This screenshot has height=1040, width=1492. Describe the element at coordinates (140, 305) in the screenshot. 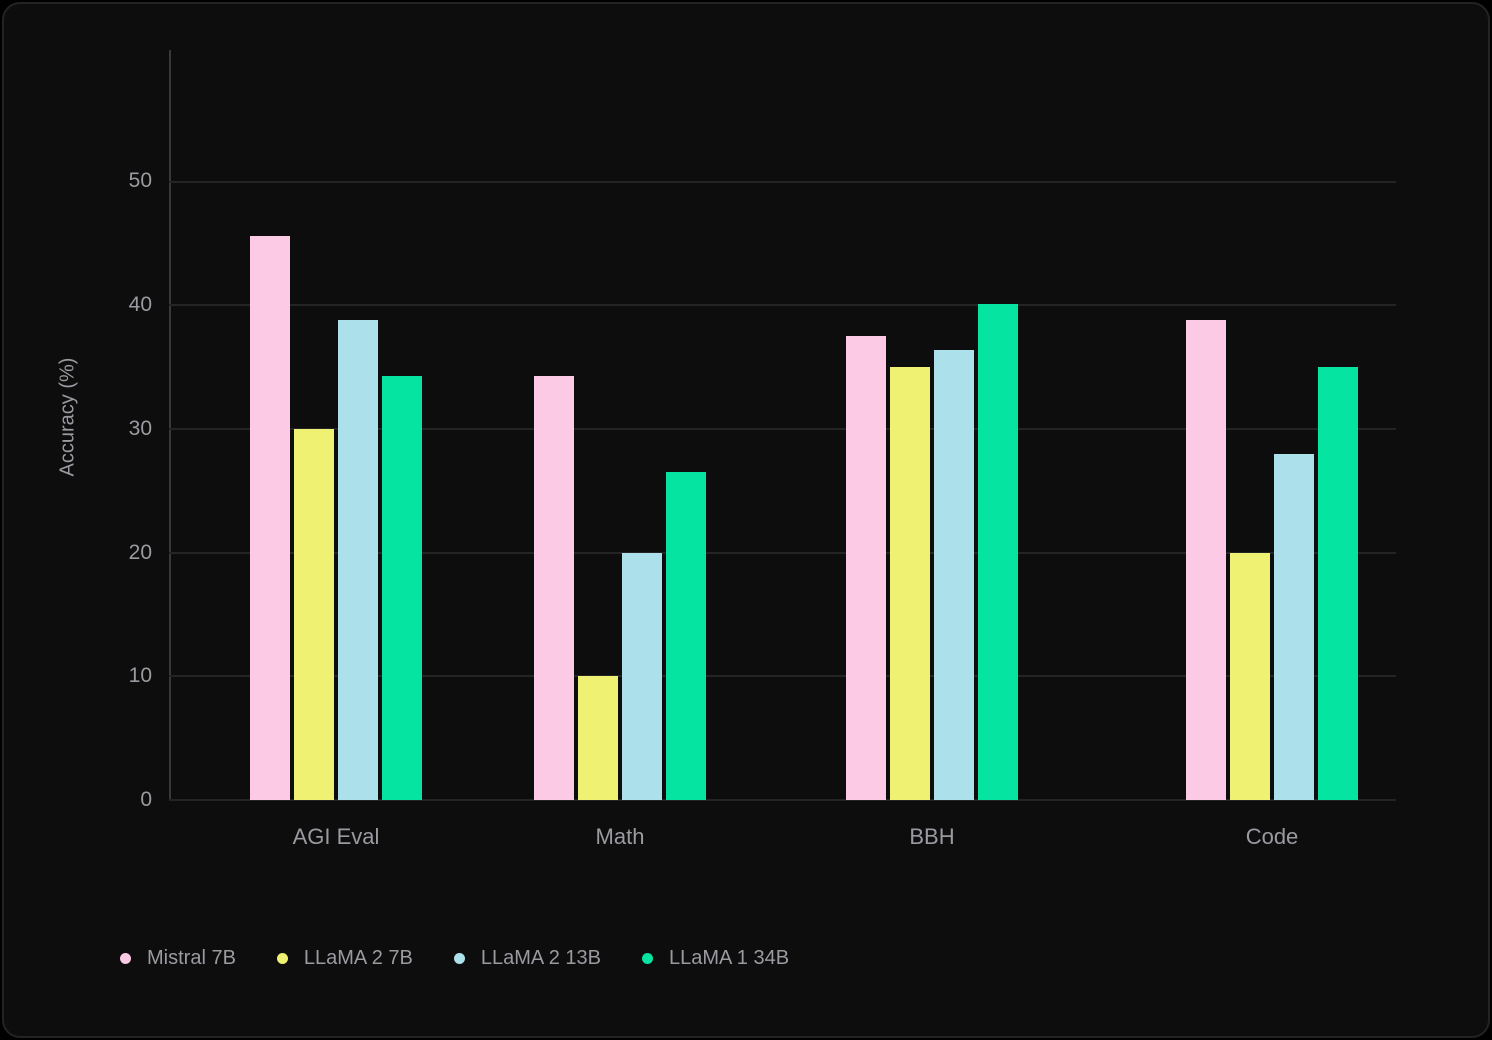

I see `y-tick-label-40: 40` at that location.